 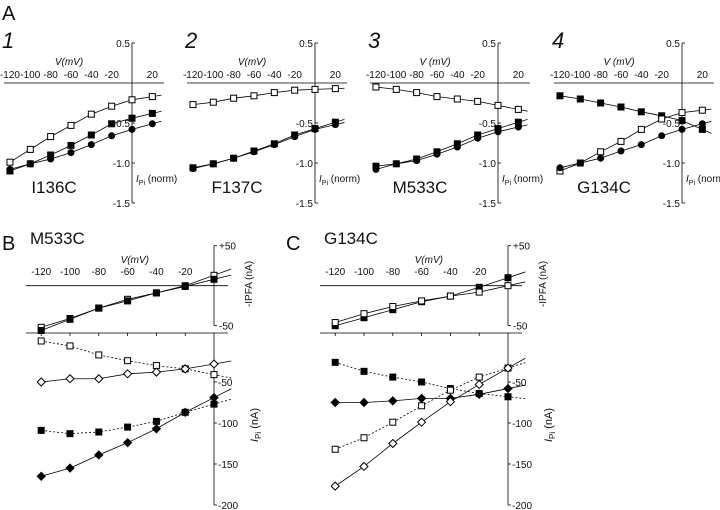 I want to click on y-tick-label: -200, so click(x=228, y=505).